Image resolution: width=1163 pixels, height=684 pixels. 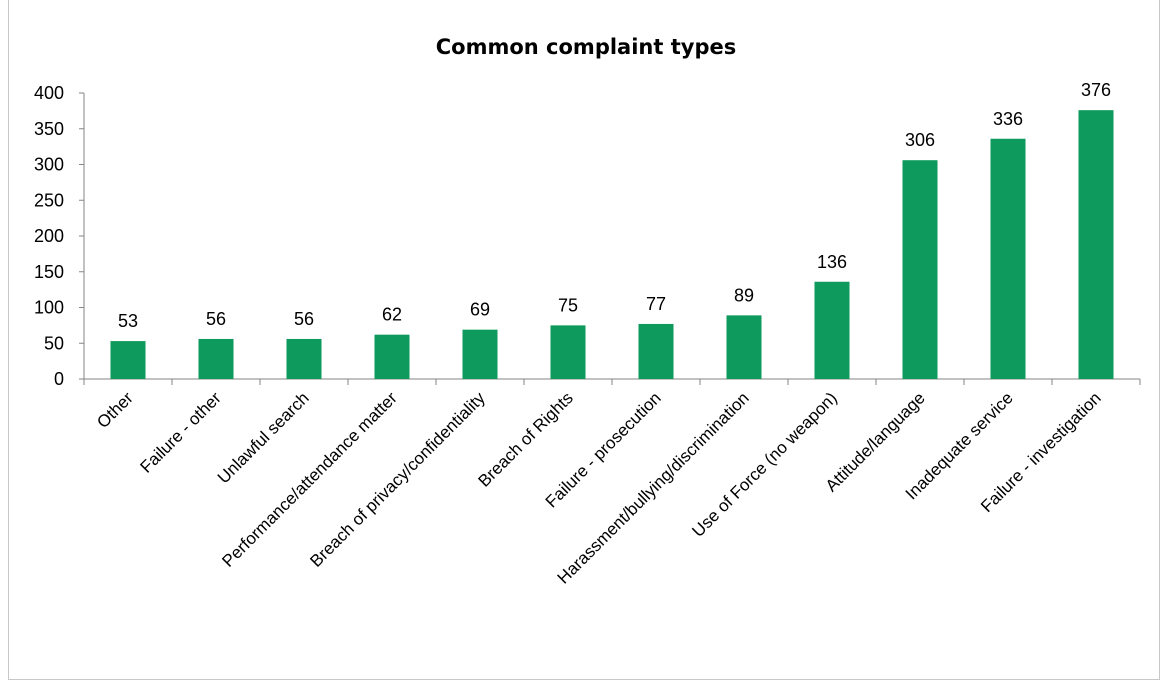 I want to click on y-tick-label: 100, so click(x=49, y=308).